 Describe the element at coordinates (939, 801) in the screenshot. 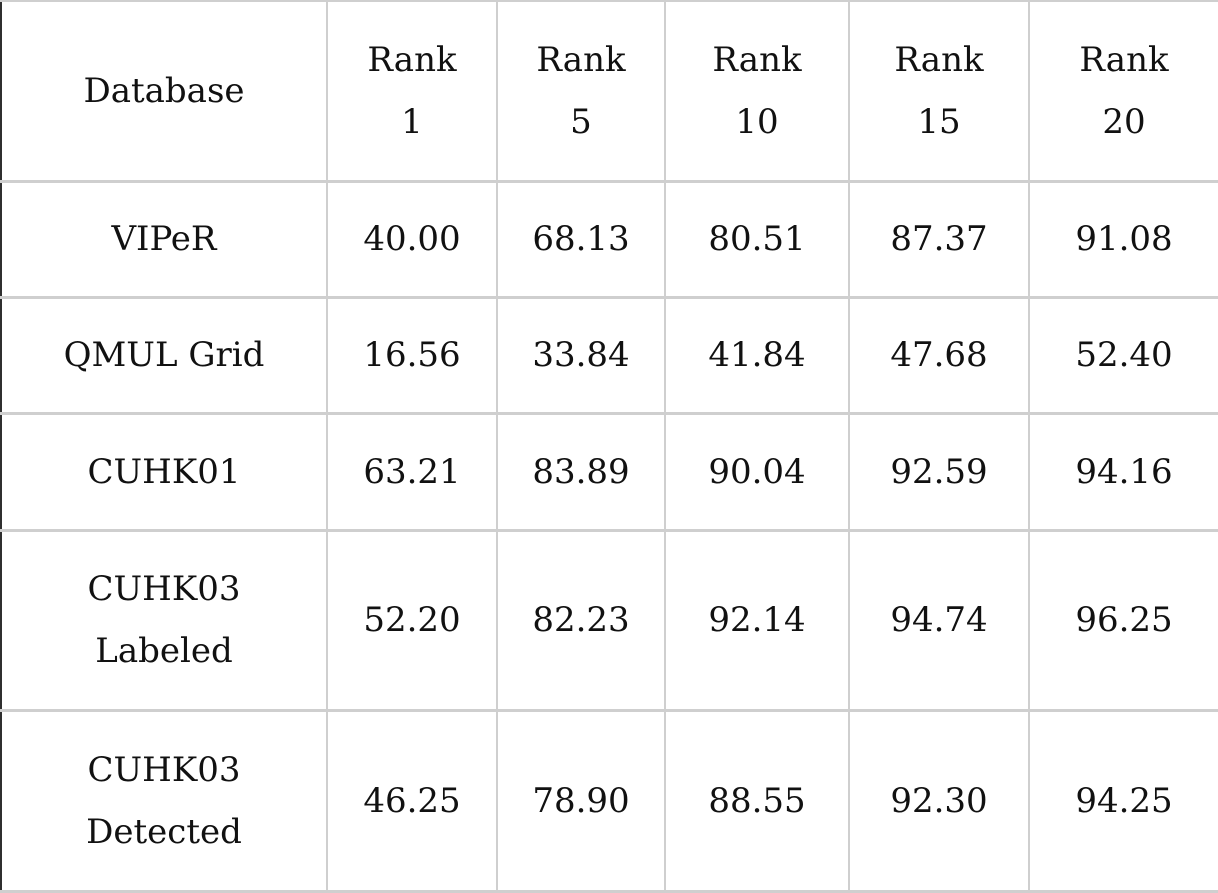

I see `rank-15-value: 92.30` at that location.